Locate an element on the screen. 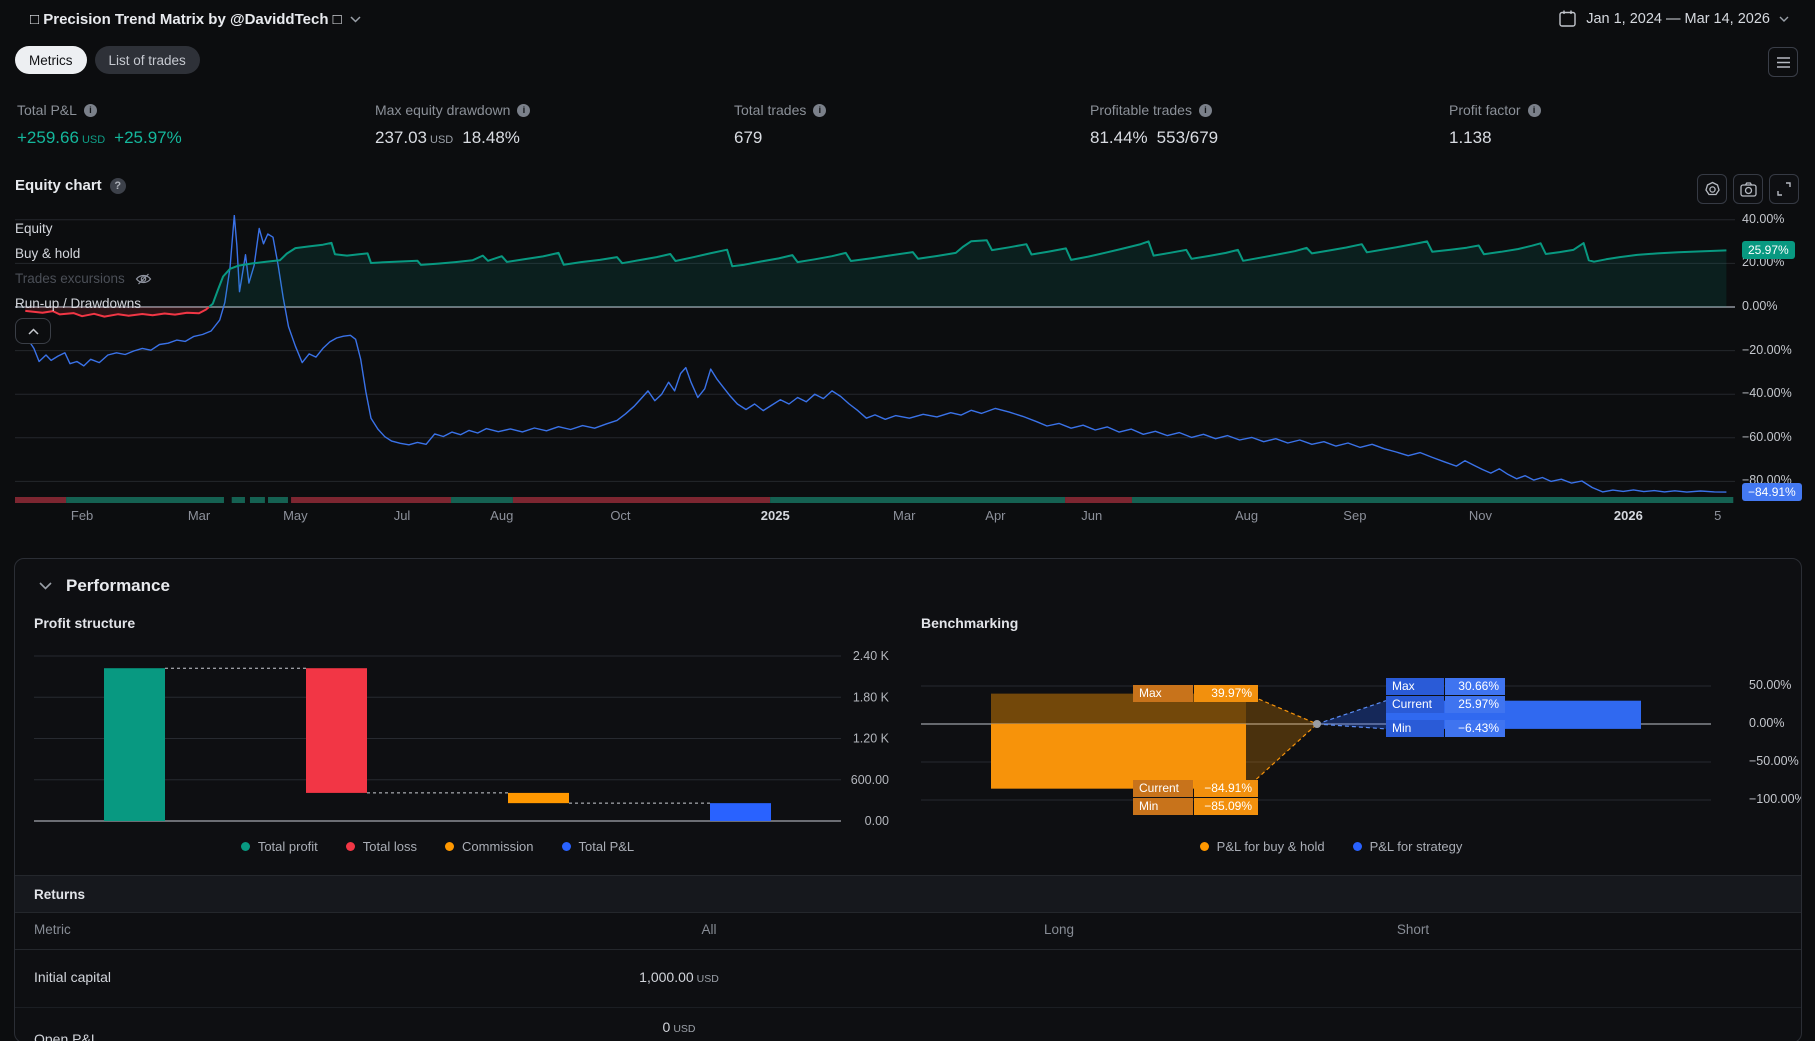 This screenshot has height=1041, width=1815. benchmarking-y-tick: −100.00% is located at coordinates (1775, 799).